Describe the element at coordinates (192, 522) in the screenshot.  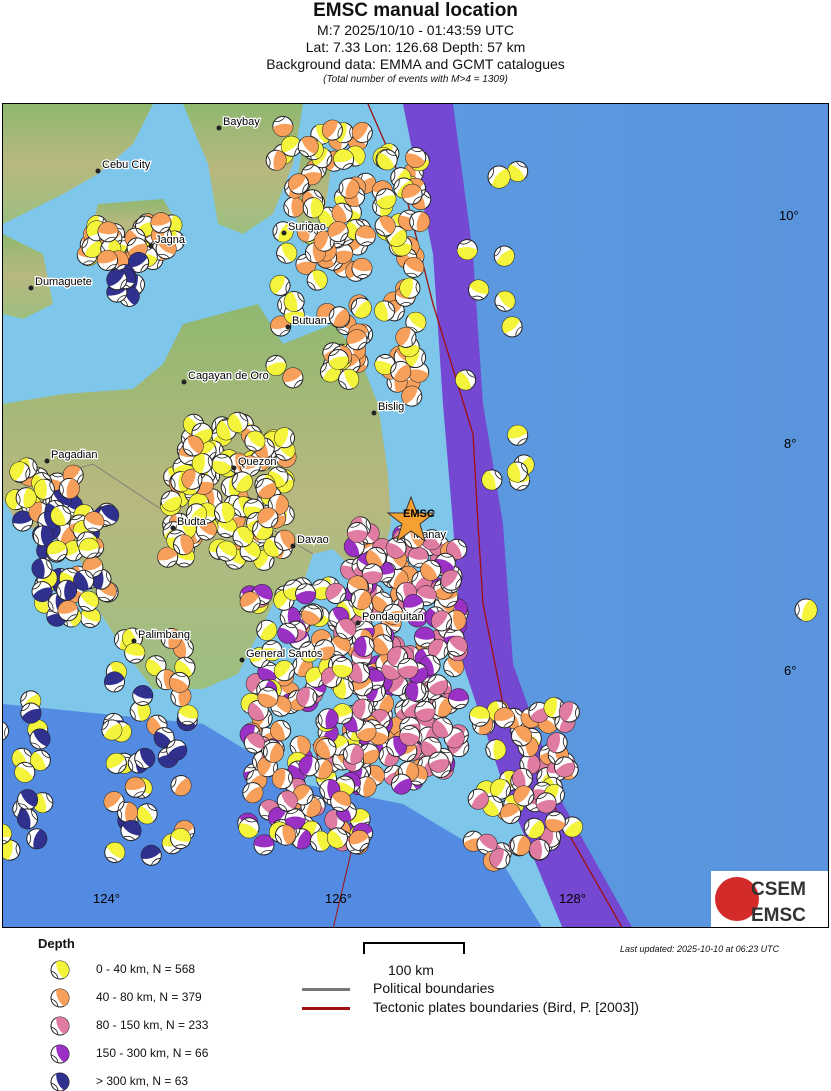
I see `city-label: Budta` at that location.